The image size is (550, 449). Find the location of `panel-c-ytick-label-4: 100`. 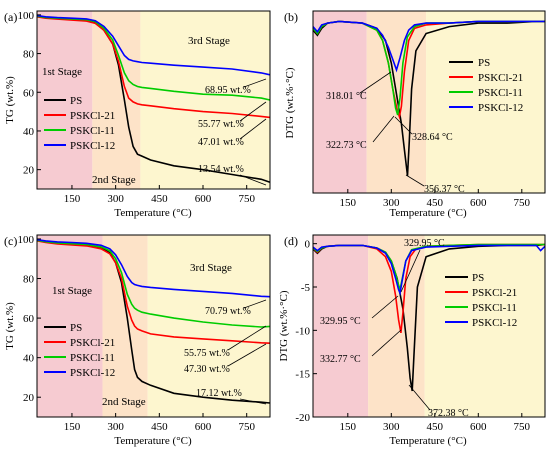

panel-c-ytick-label-4: 100 is located at coordinates (26, 240).